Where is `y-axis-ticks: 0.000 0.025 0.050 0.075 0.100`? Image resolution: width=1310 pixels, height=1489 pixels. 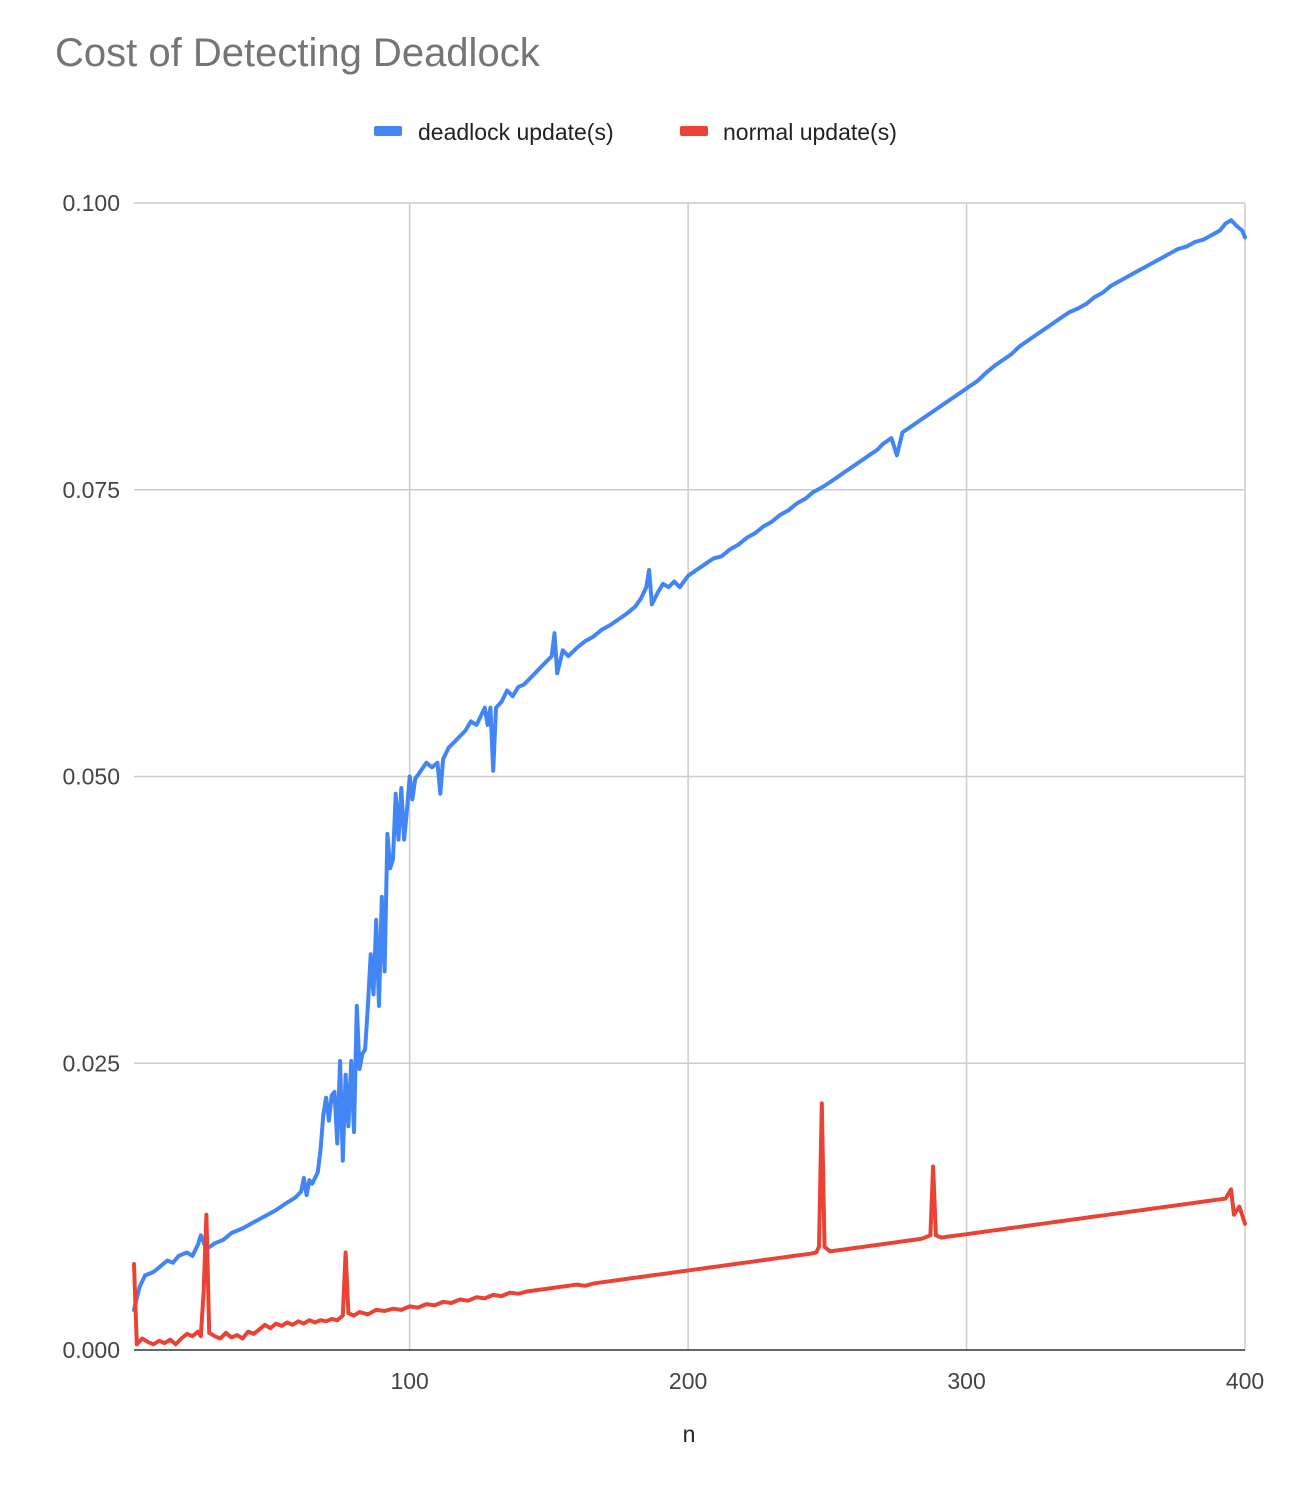
y-axis-ticks: 0.000 0.025 0.050 0.075 0.100 is located at coordinates (91, 776).